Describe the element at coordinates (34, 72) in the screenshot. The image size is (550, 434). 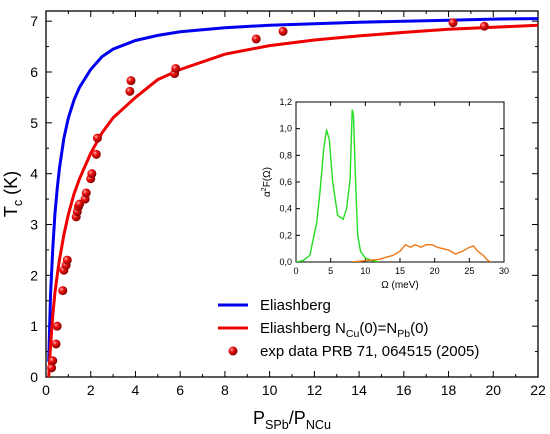
I see `y-tick-label: 6` at that location.